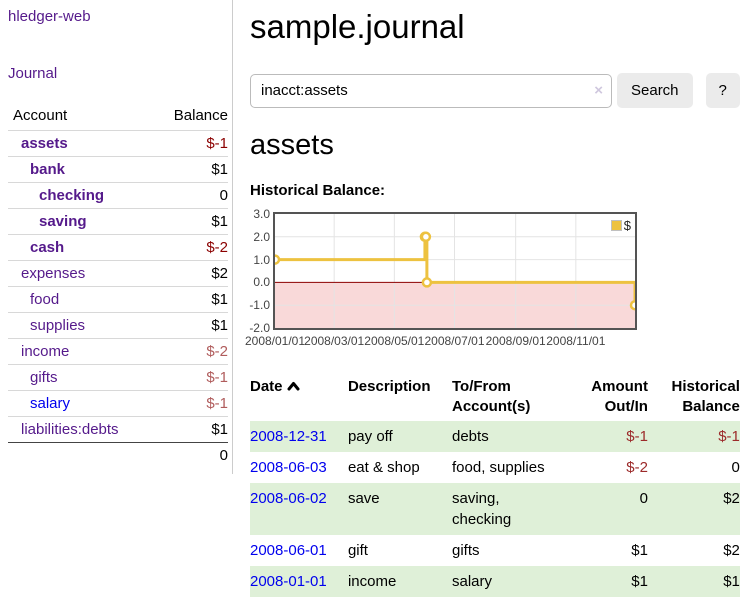 Image resolution: width=742 pixels, height=597 pixels. Describe the element at coordinates (293, 386) in the screenshot. I see `sort-ascending-icon` at that location.